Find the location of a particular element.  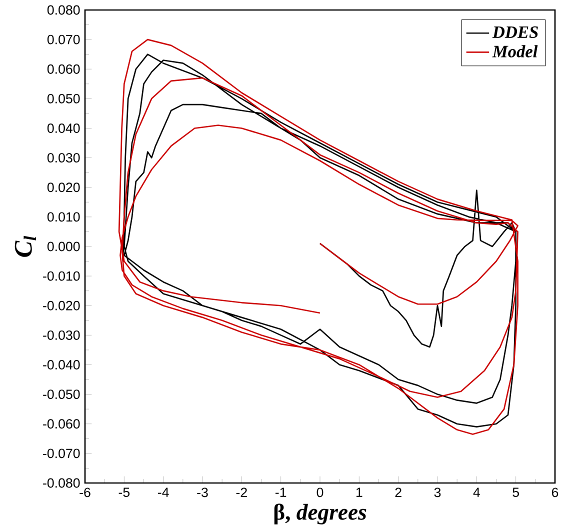

y-tick-label: 0.000 is located at coordinates (63, 247).